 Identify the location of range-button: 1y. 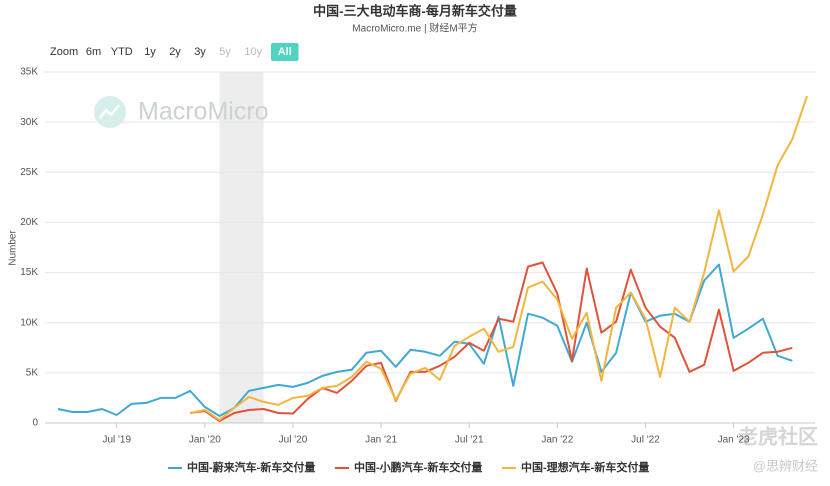
(150, 52).